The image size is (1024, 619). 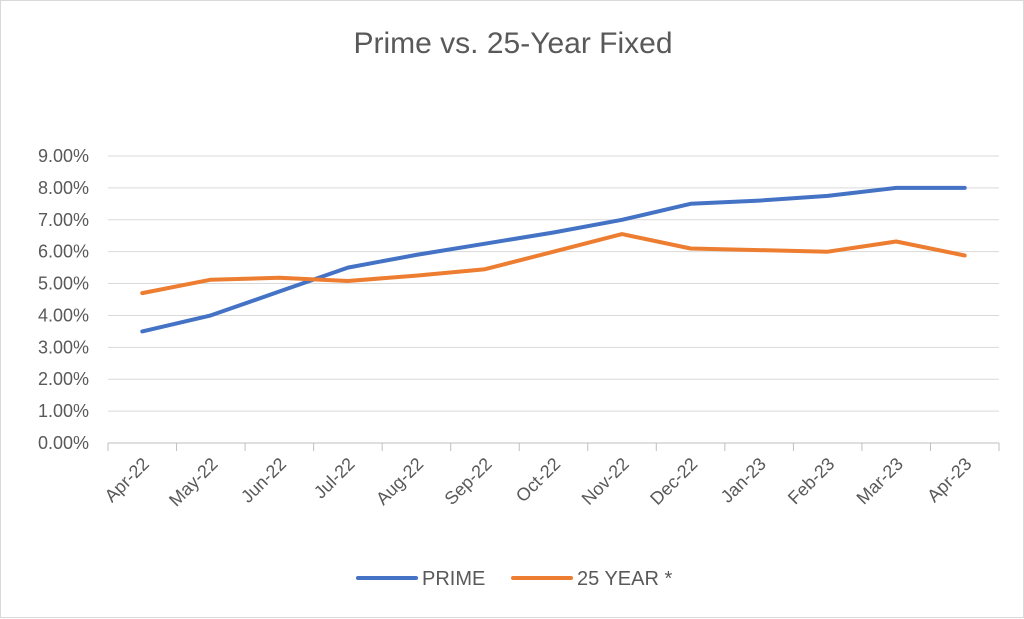 What do you see at coordinates (127, 480) in the screenshot?
I see `x-tick-label: Apr-22` at bounding box center [127, 480].